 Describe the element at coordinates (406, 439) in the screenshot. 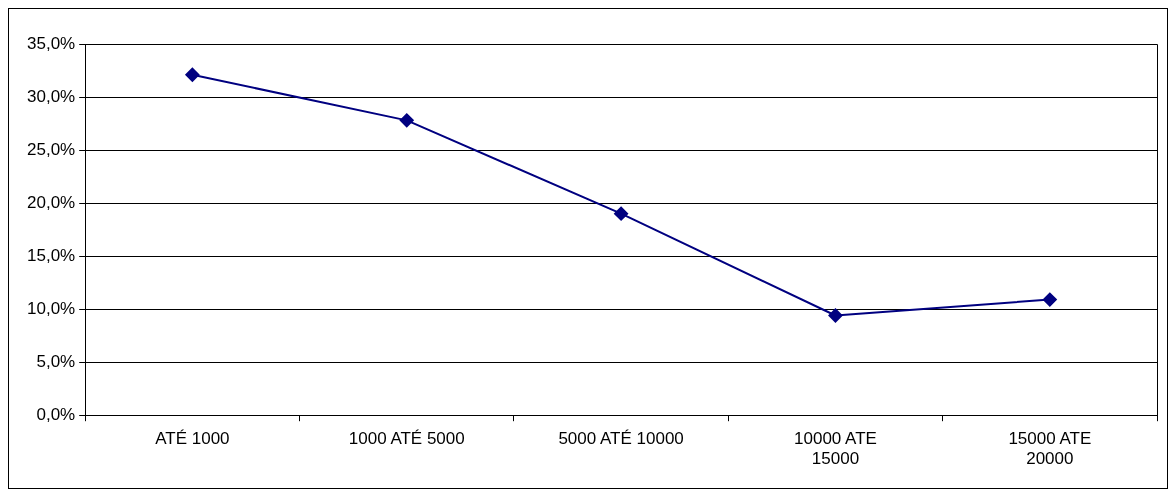

I see `x-tick-label: 1000 ATÉ 5000` at that location.